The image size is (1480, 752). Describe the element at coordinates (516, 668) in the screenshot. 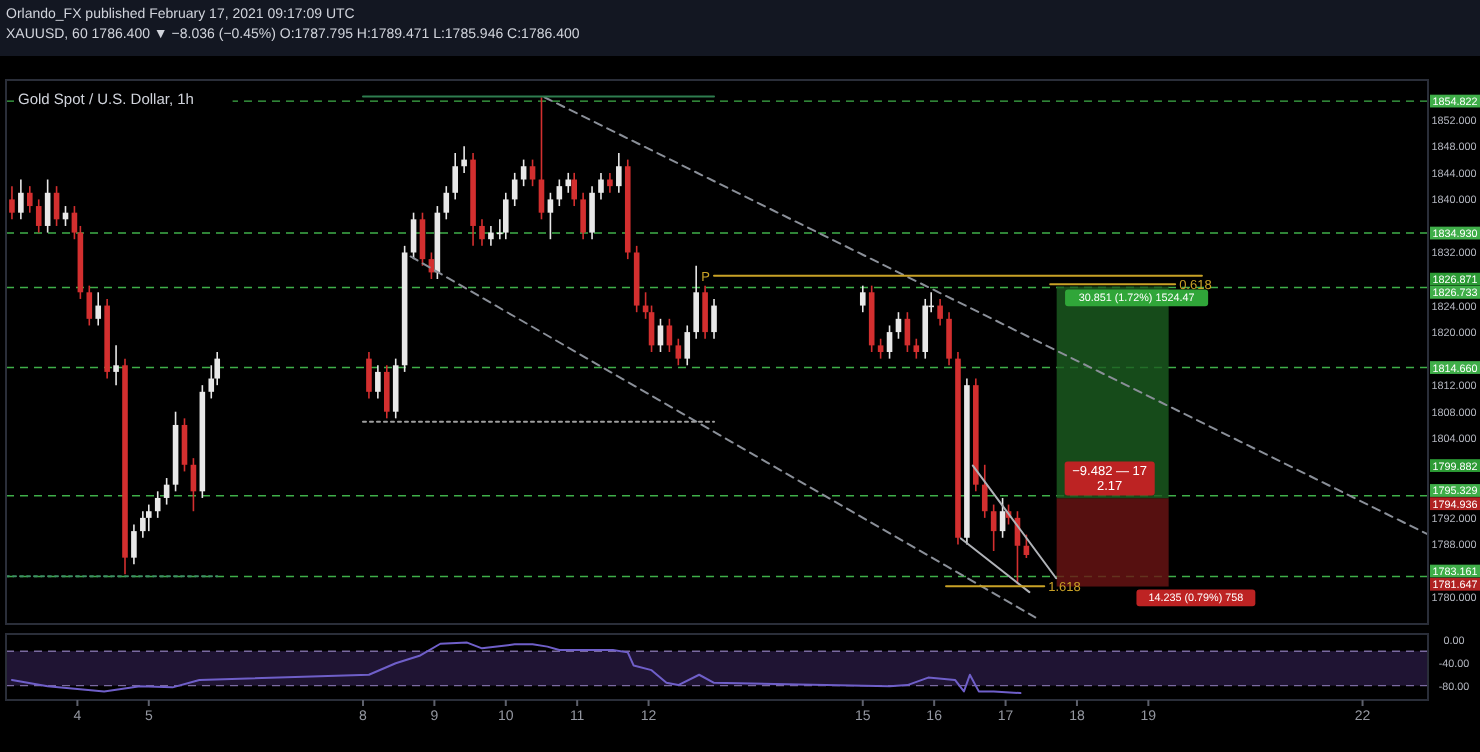

I see `line-series` at that location.